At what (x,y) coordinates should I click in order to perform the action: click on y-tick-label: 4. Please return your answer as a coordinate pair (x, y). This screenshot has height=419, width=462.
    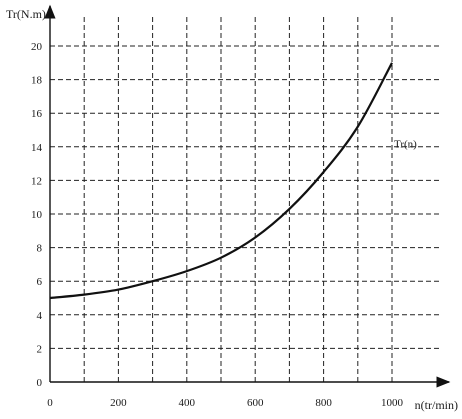
    Looking at the image, I should click on (40, 316).